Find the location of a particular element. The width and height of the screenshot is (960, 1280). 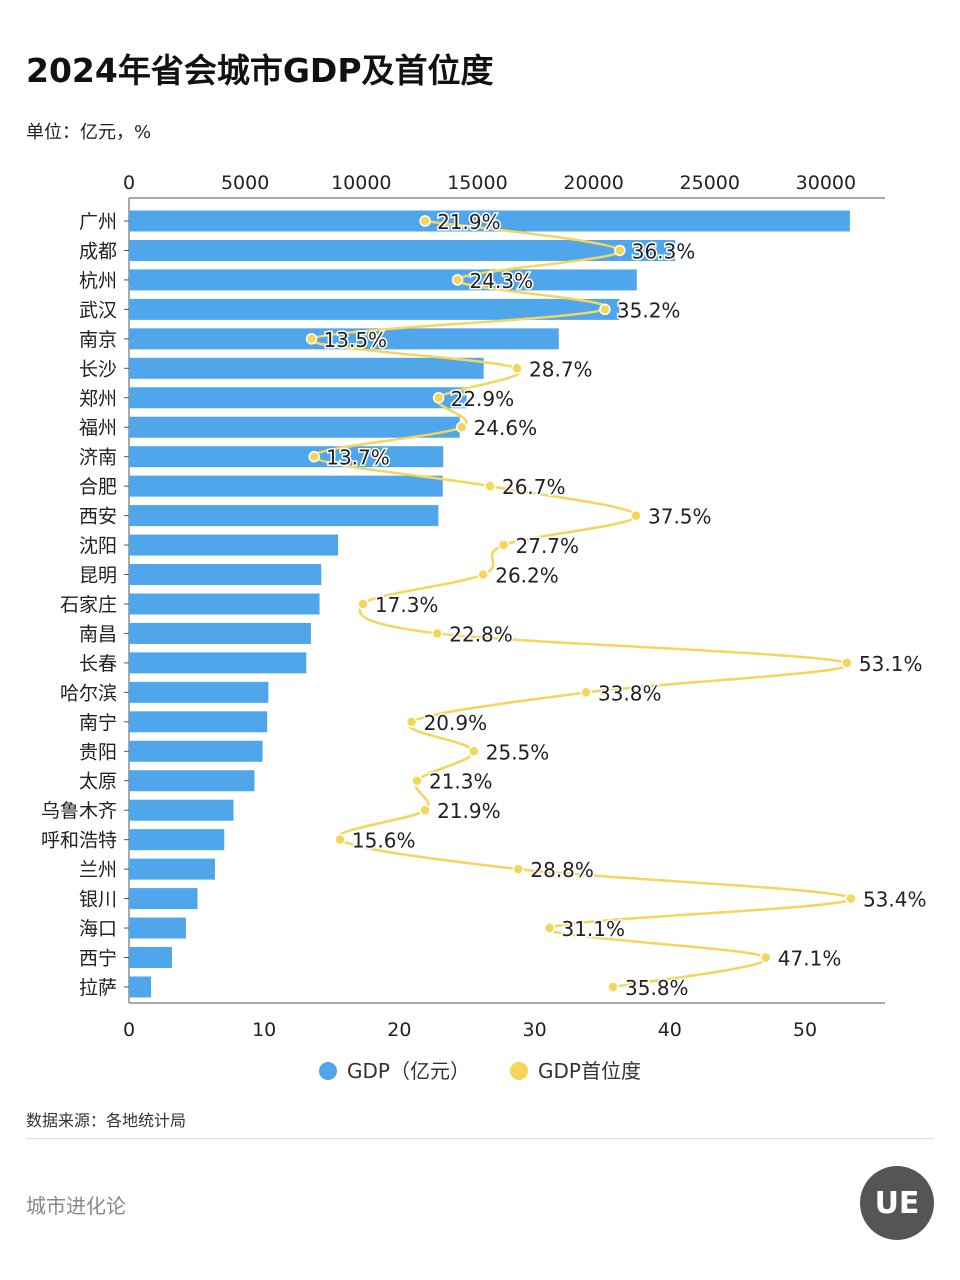

category-label: 哈尔滨 is located at coordinates (88, 693).